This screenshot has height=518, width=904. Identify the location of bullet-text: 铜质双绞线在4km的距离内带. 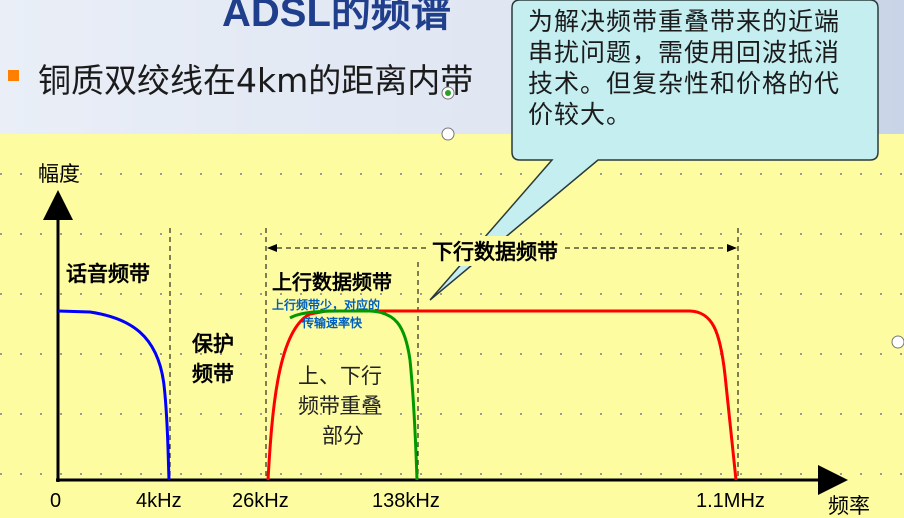
(256, 80).